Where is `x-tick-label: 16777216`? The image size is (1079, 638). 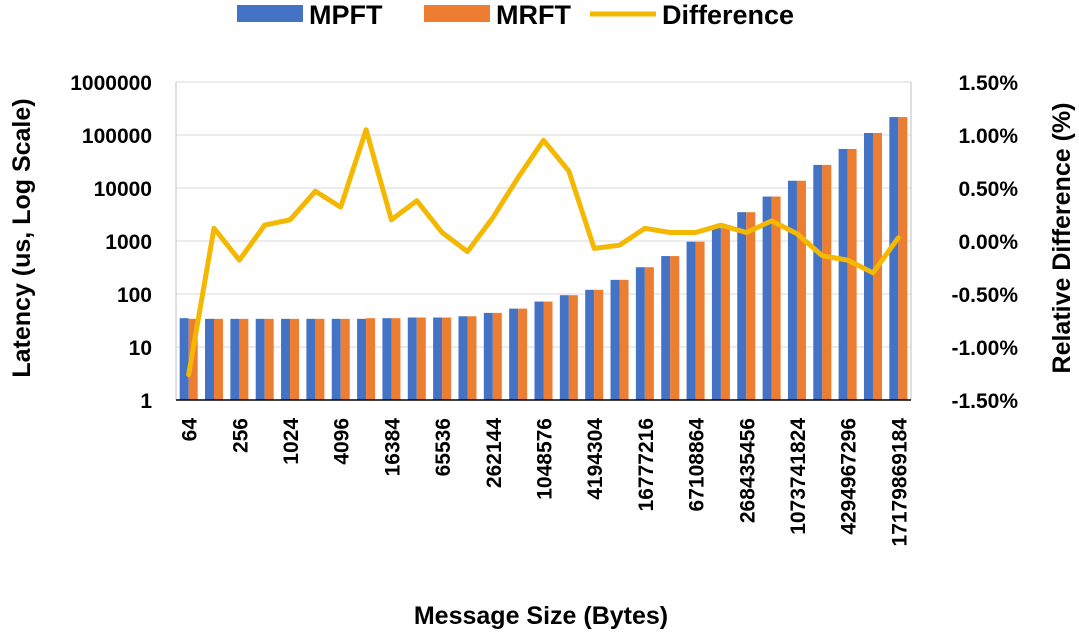 x-tick-label: 16777216 is located at coordinates (646, 464).